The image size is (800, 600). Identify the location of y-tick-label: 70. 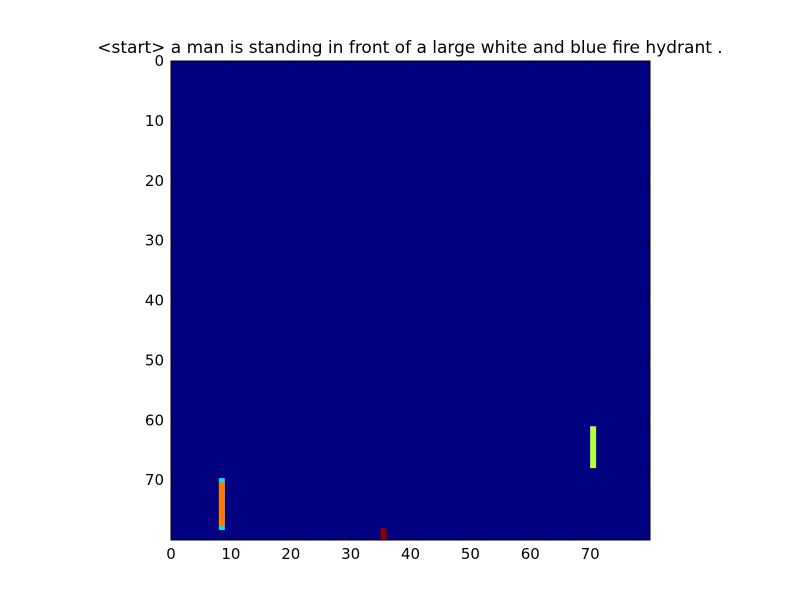
(154, 480).